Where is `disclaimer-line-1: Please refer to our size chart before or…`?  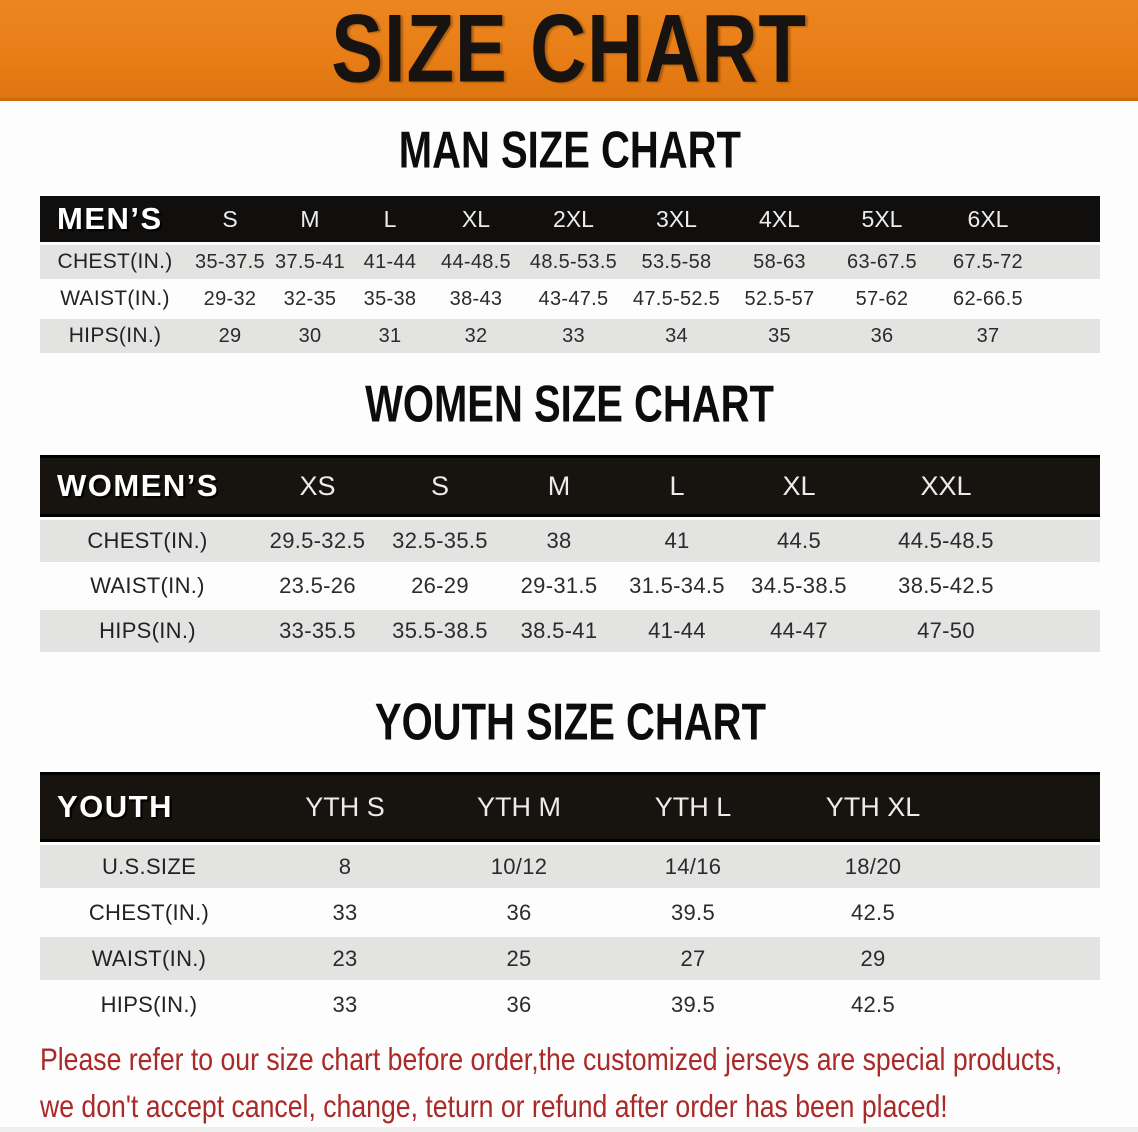
disclaimer-line-1: Please refer to our size chart before or… is located at coordinates (551, 1059).